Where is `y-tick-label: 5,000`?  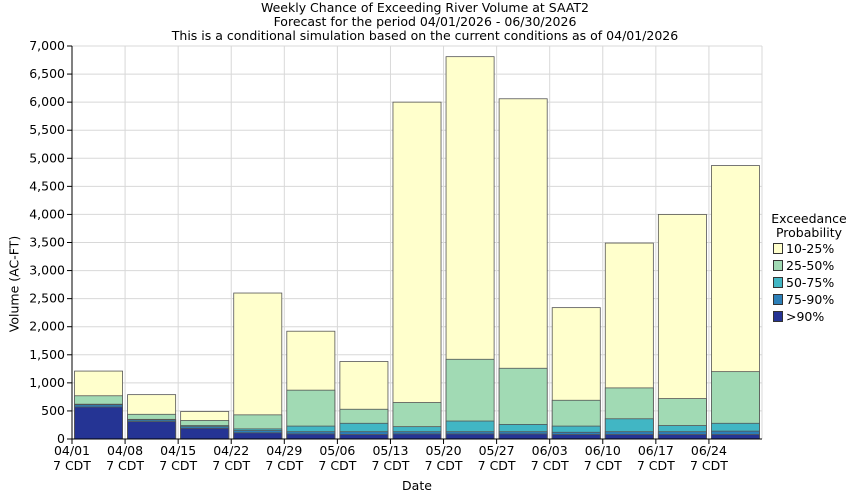
y-tick-label: 5,000 is located at coordinates (47, 157).